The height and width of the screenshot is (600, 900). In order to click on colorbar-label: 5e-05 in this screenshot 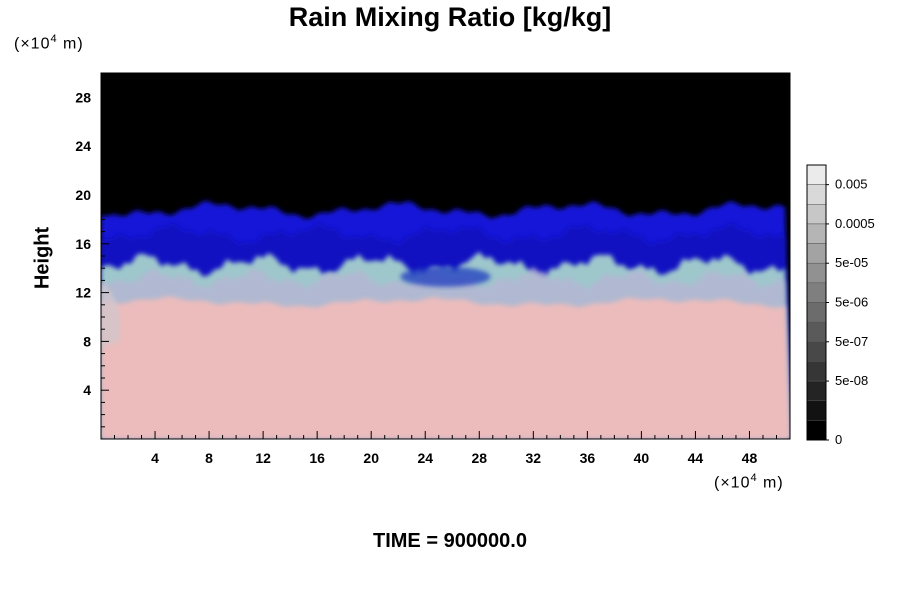, I will do `click(851, 262)`.